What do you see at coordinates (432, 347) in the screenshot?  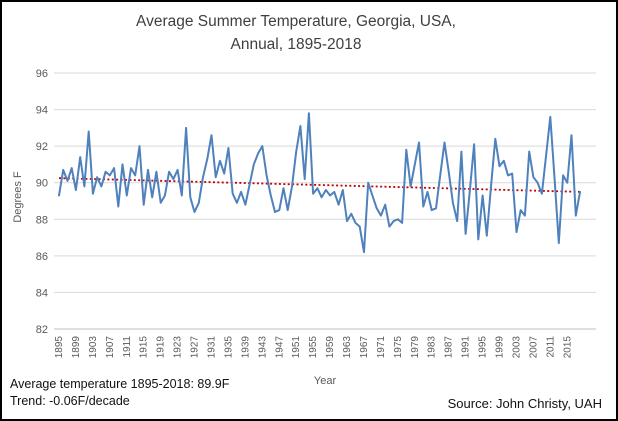 I see `x-tick-label: 1983` at bounding box center [432, 347].